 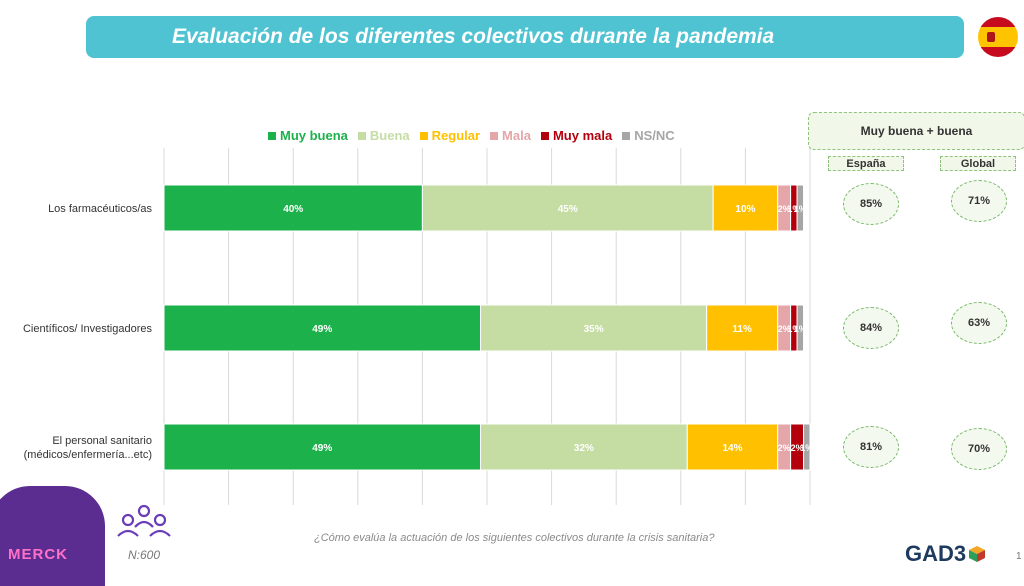 I want to click on data-label: 35%, so click(x=594, y=329).